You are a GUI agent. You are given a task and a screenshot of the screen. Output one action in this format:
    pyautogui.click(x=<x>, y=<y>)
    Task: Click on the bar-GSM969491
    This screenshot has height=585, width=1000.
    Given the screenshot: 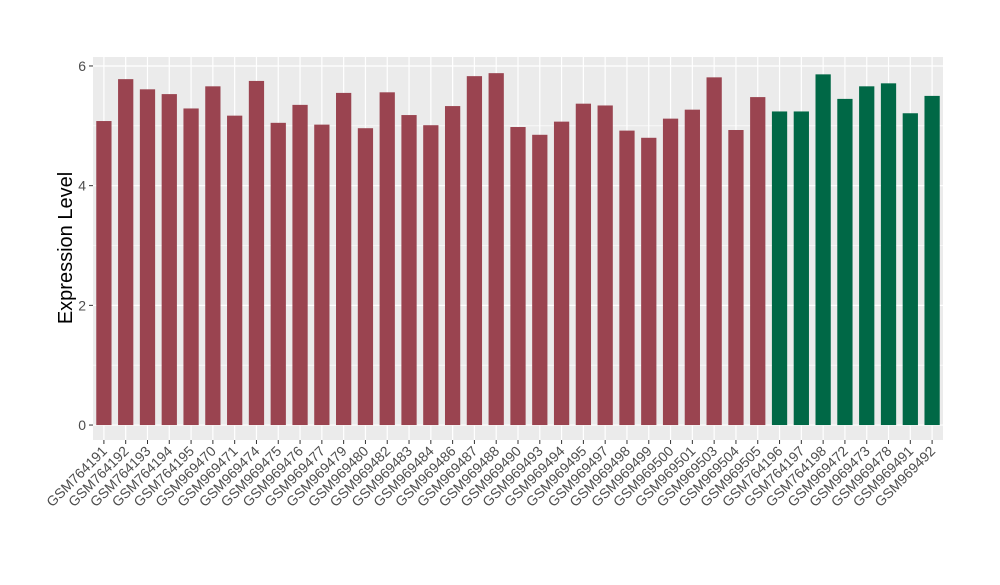 What is the action you would take?
    pyautogui.click(x=910, y=269)
    